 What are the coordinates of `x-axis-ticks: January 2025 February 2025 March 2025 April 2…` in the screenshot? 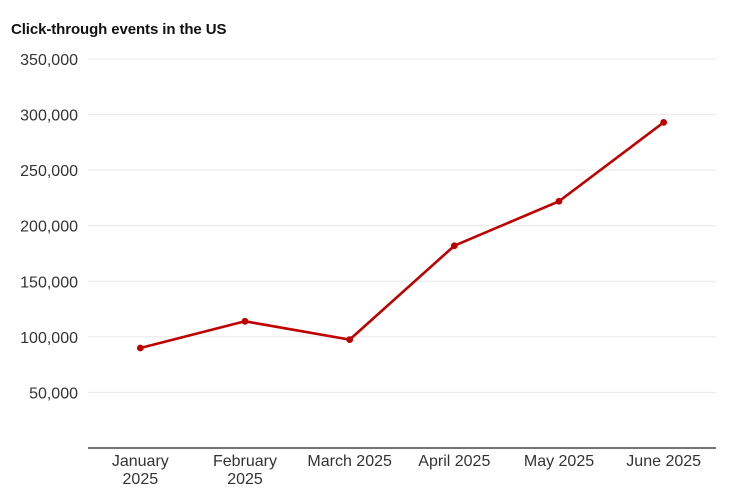 It's located at (406, 470).